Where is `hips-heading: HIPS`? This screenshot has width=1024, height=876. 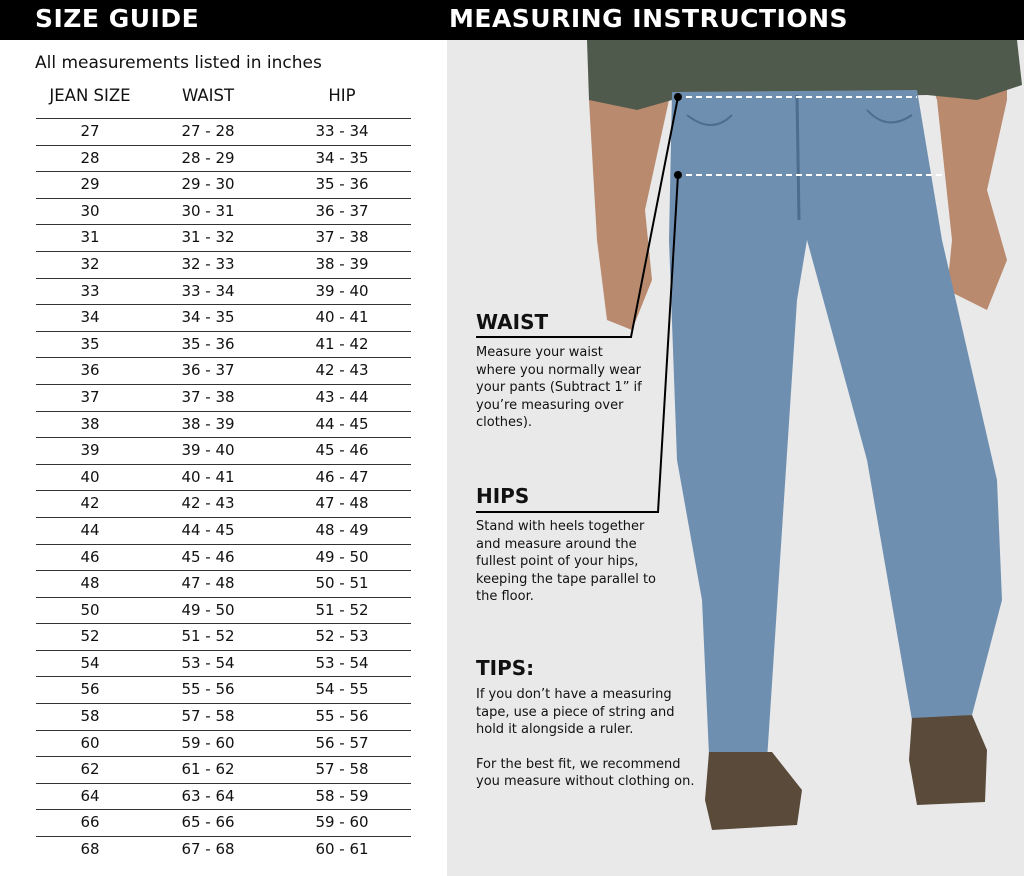
hips-heading: HIPS is located at coordinates (503, 496).